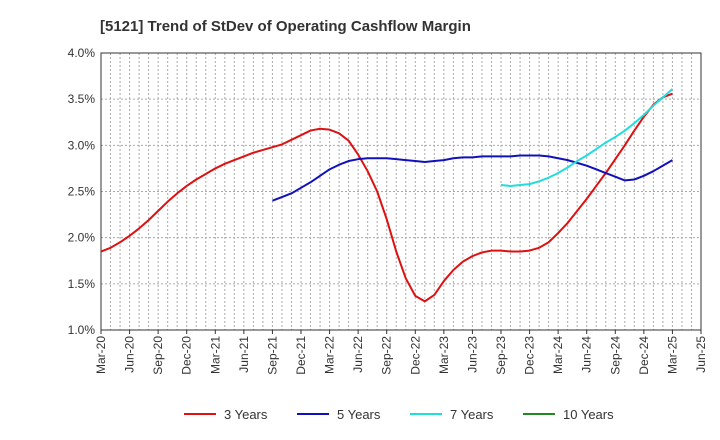 Image resolution: width=720 pixels, height=440 pixels. What do you see at coordinates (672, 355) in the screenshot?
I see `x-tick-label: Mar-25` at bounding box center [672, 355].